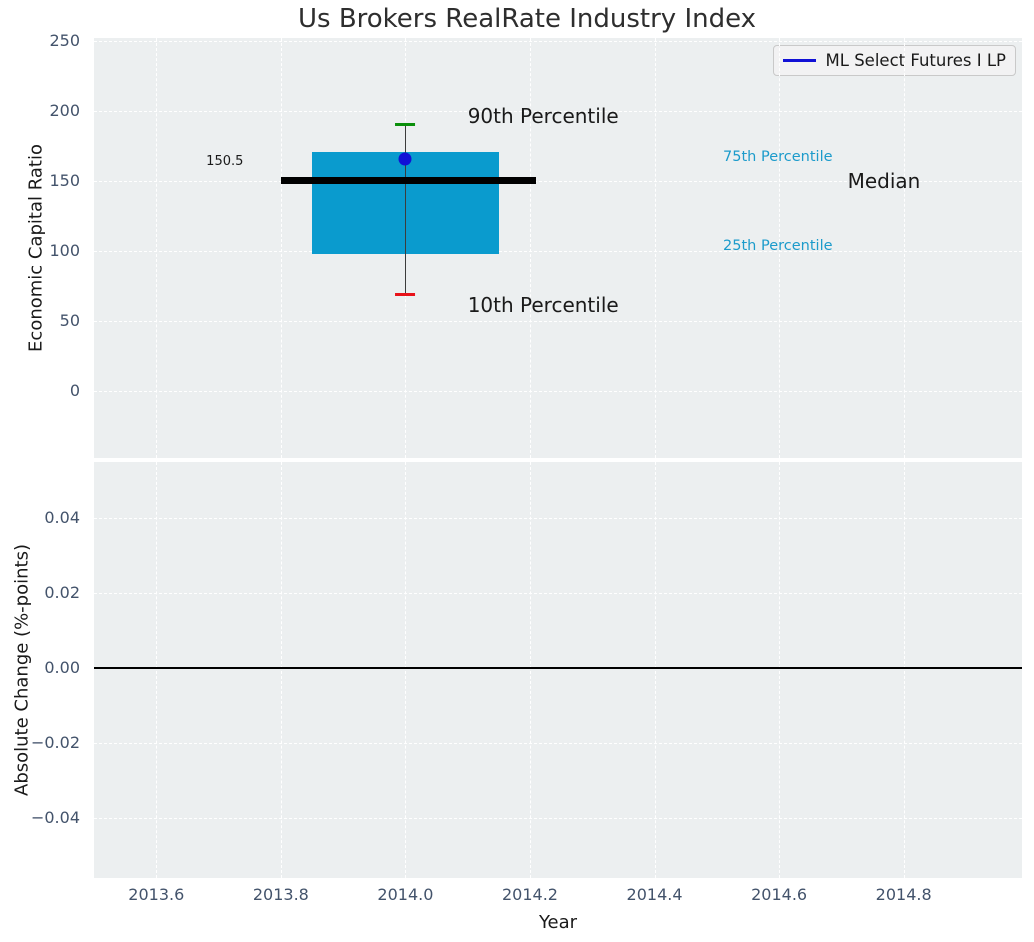 Image resolution: width=1034 pixels, height=942 pixels. What do you see at coordinates (543, 305) in the screenshot?
I see `chart-annotation: 10th Percentile` at bounding box center [543, 305].